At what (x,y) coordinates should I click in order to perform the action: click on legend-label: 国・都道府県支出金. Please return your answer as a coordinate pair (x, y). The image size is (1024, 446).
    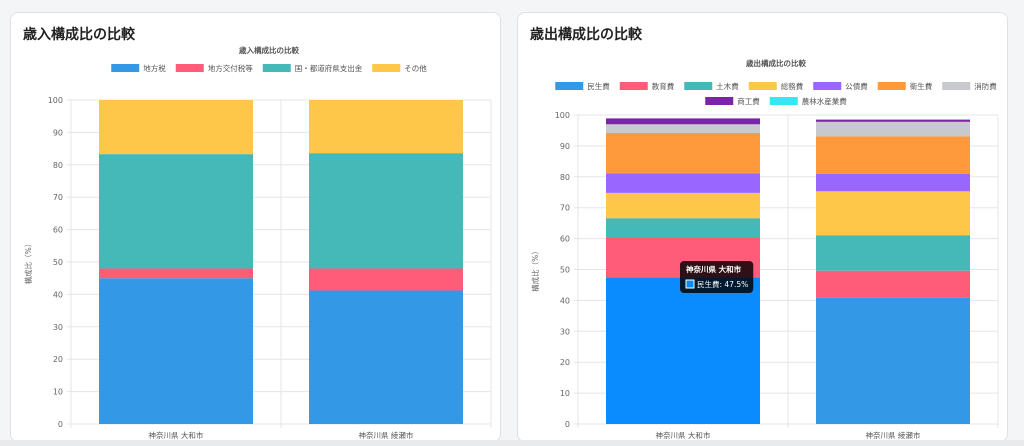
    Looking at the image, I should click on (329, 68).